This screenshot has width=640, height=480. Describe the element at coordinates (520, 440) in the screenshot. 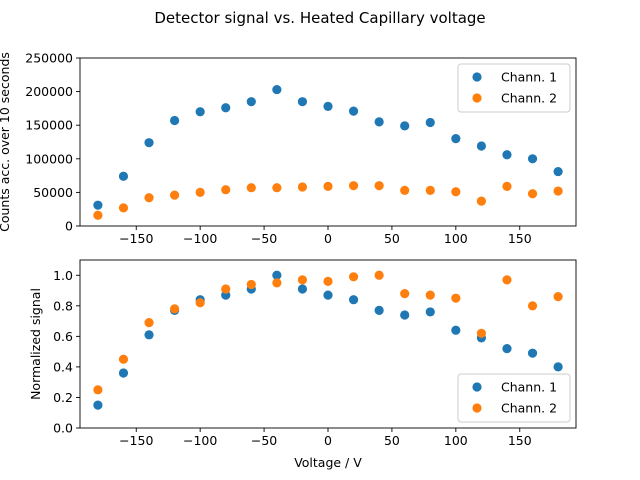

I see `x-tick-label: 150` at that location.